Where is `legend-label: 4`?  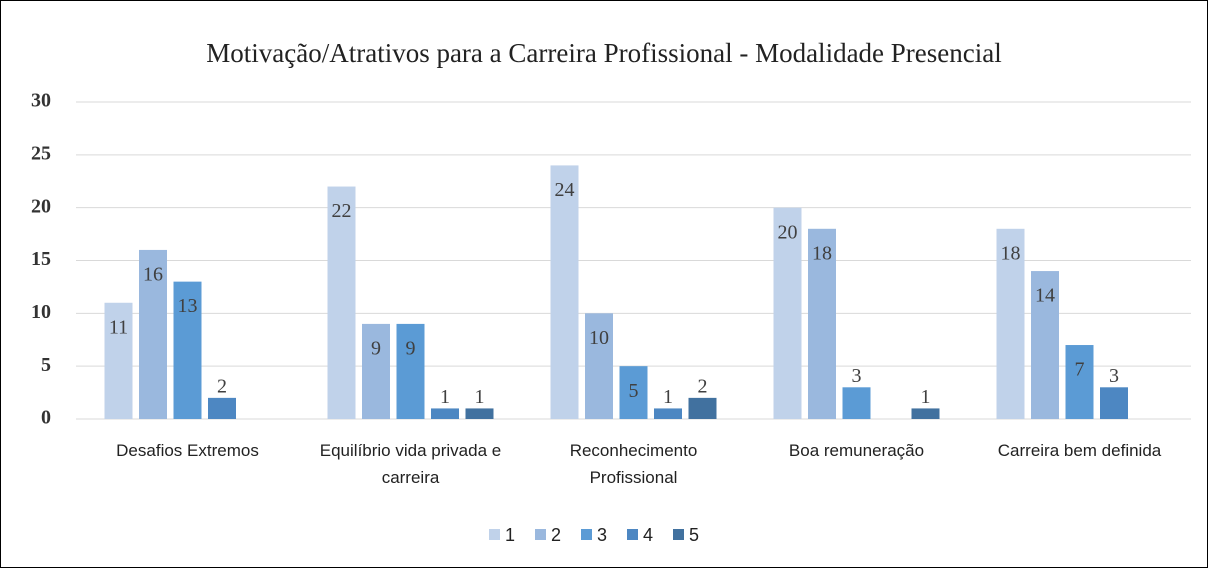
legend-label: 4 is located at coordinates (648, 535).